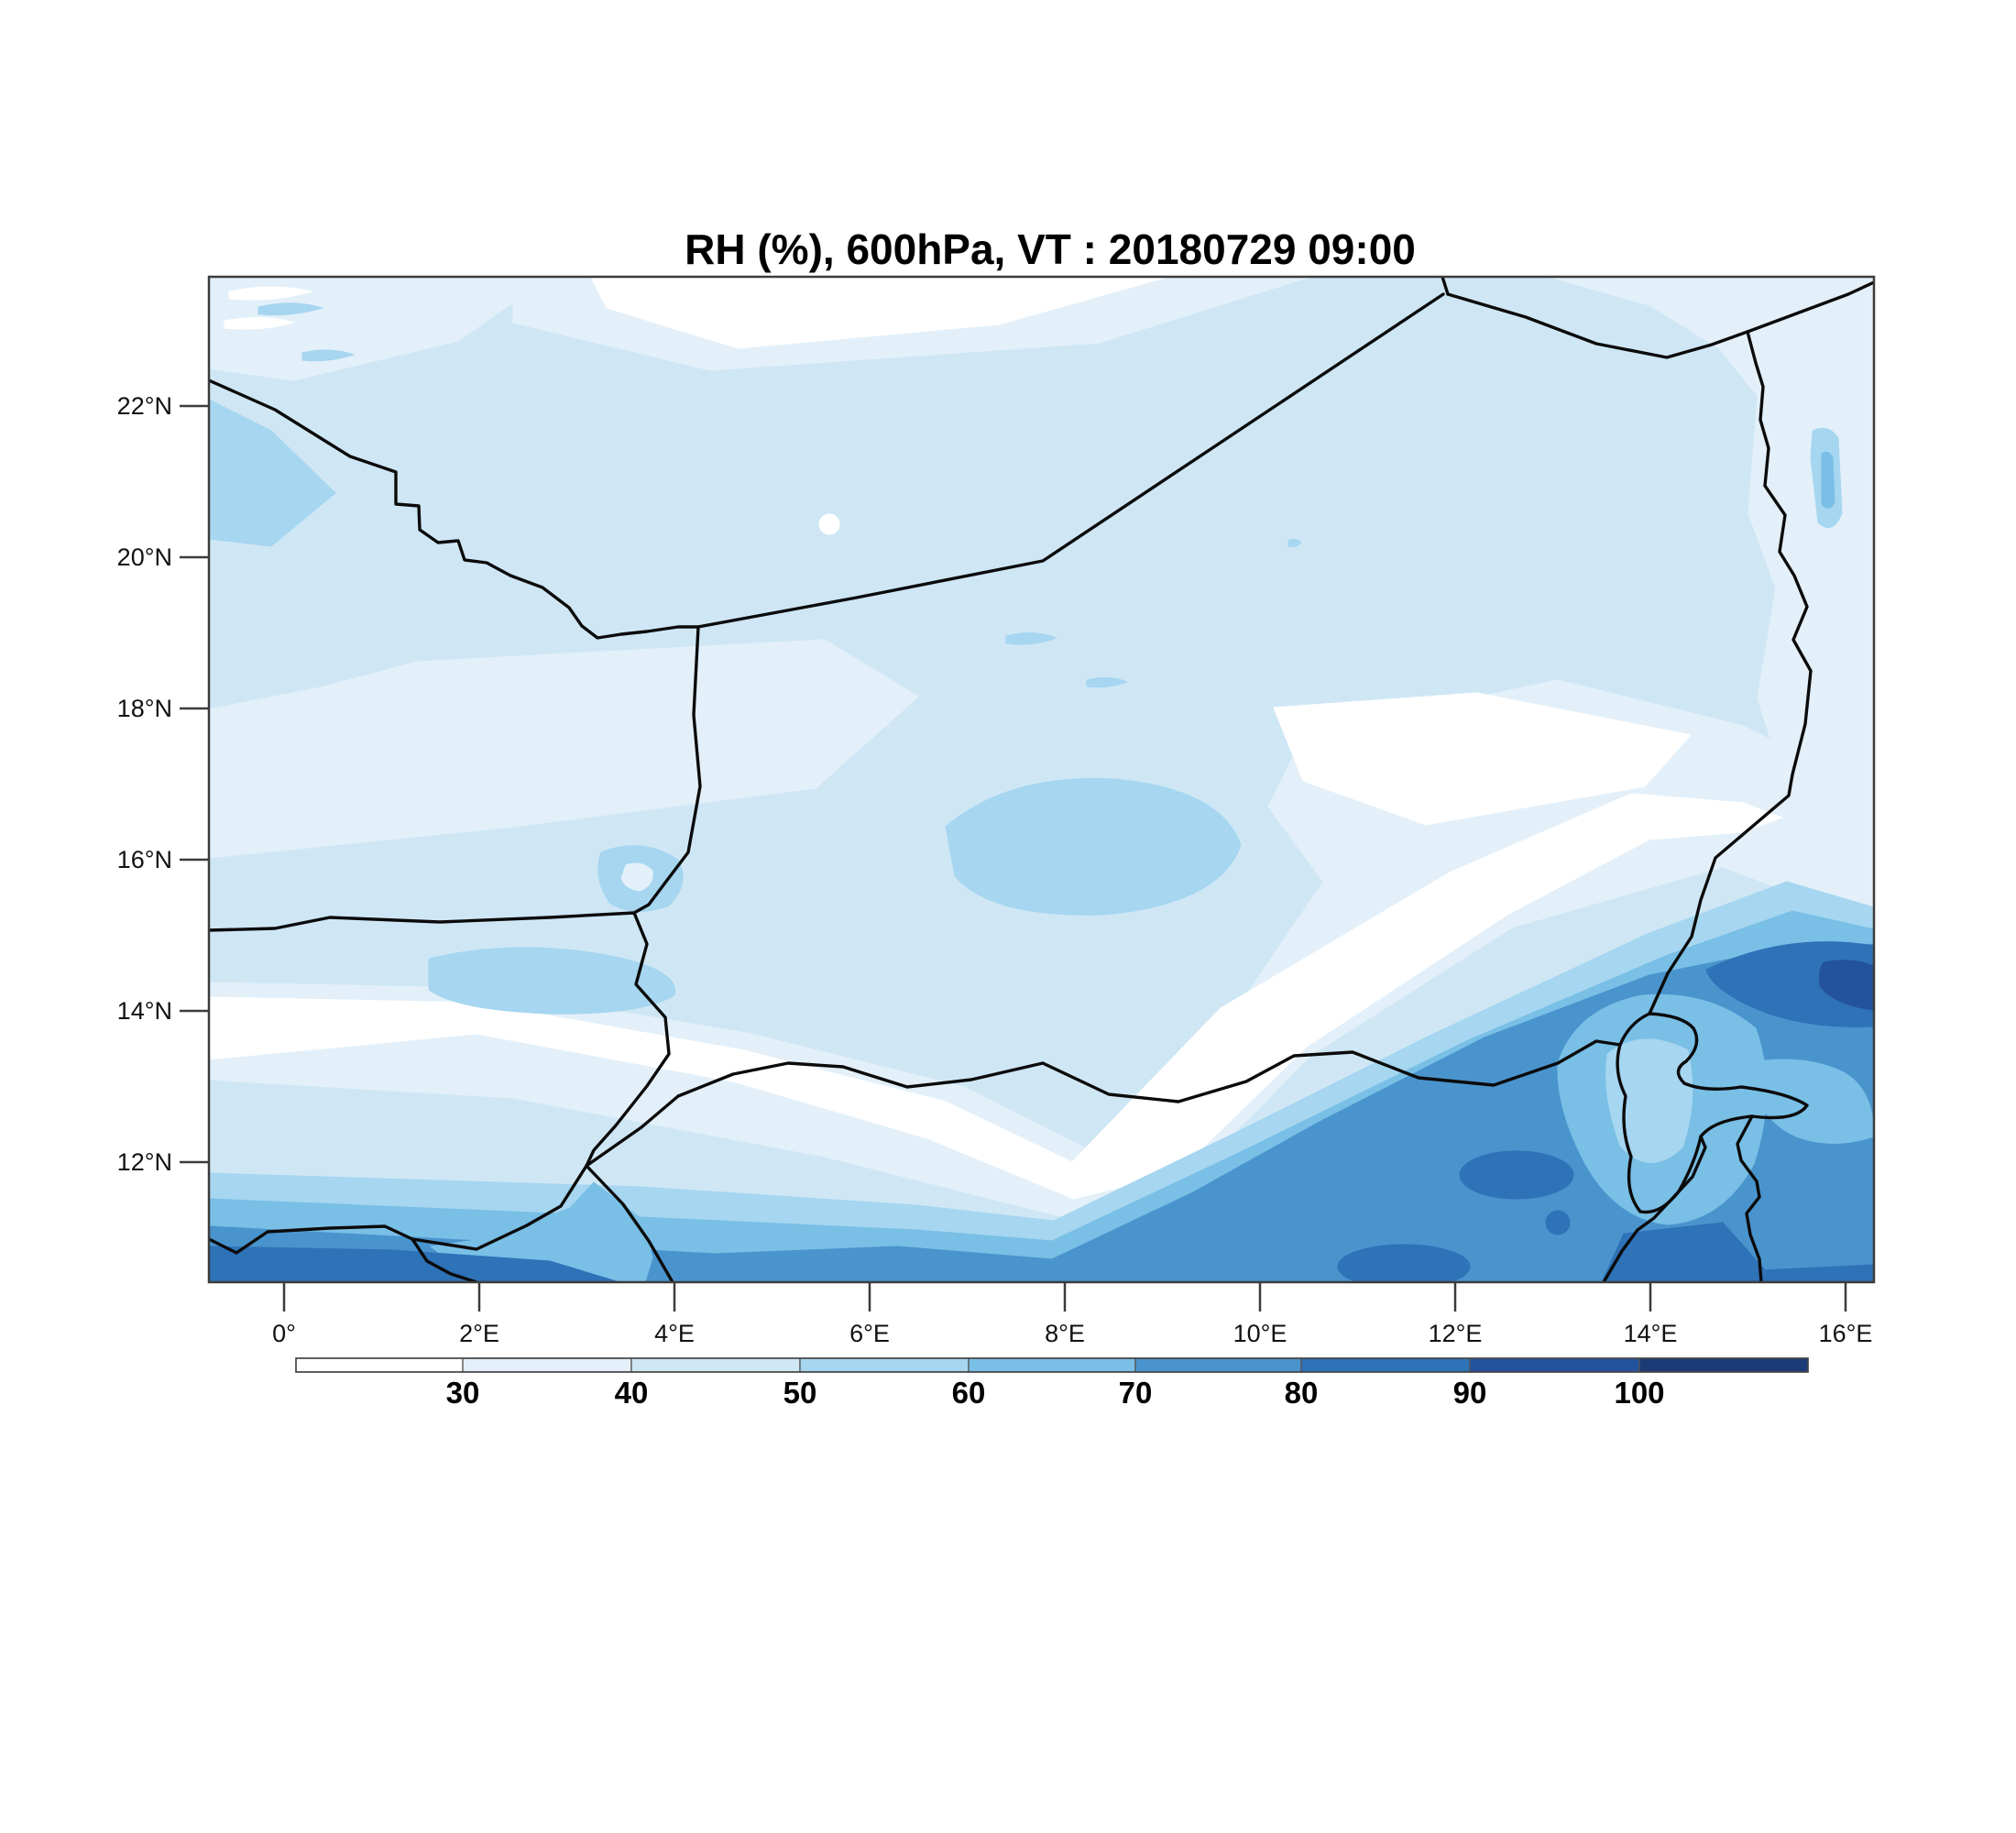  Describe the element at coordinates (1070, 460) in the screenshot. I see `border-algeria-niger` at that location.